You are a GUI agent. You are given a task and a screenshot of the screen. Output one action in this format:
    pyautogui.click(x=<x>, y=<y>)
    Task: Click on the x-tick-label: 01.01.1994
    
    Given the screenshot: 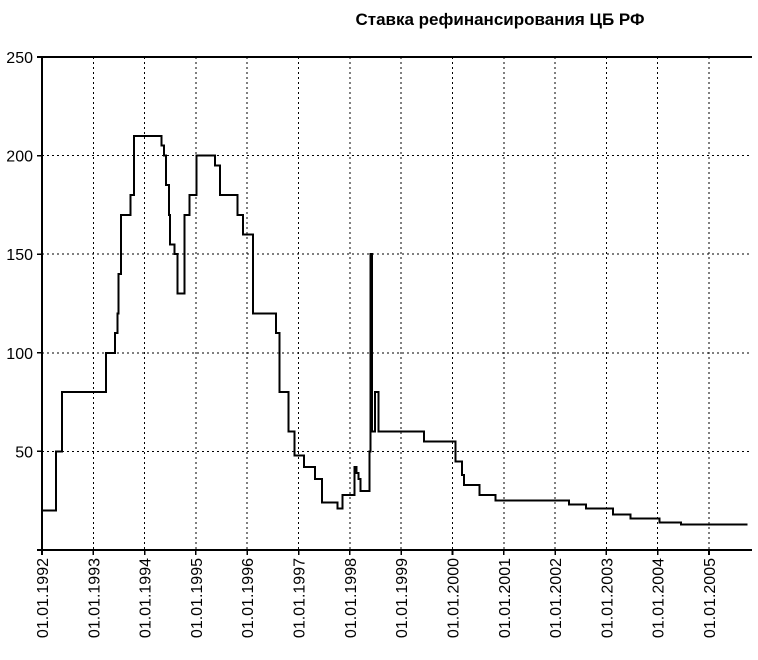 What is the action you would take?
    pyautogui.click(x=146, y=598)
    